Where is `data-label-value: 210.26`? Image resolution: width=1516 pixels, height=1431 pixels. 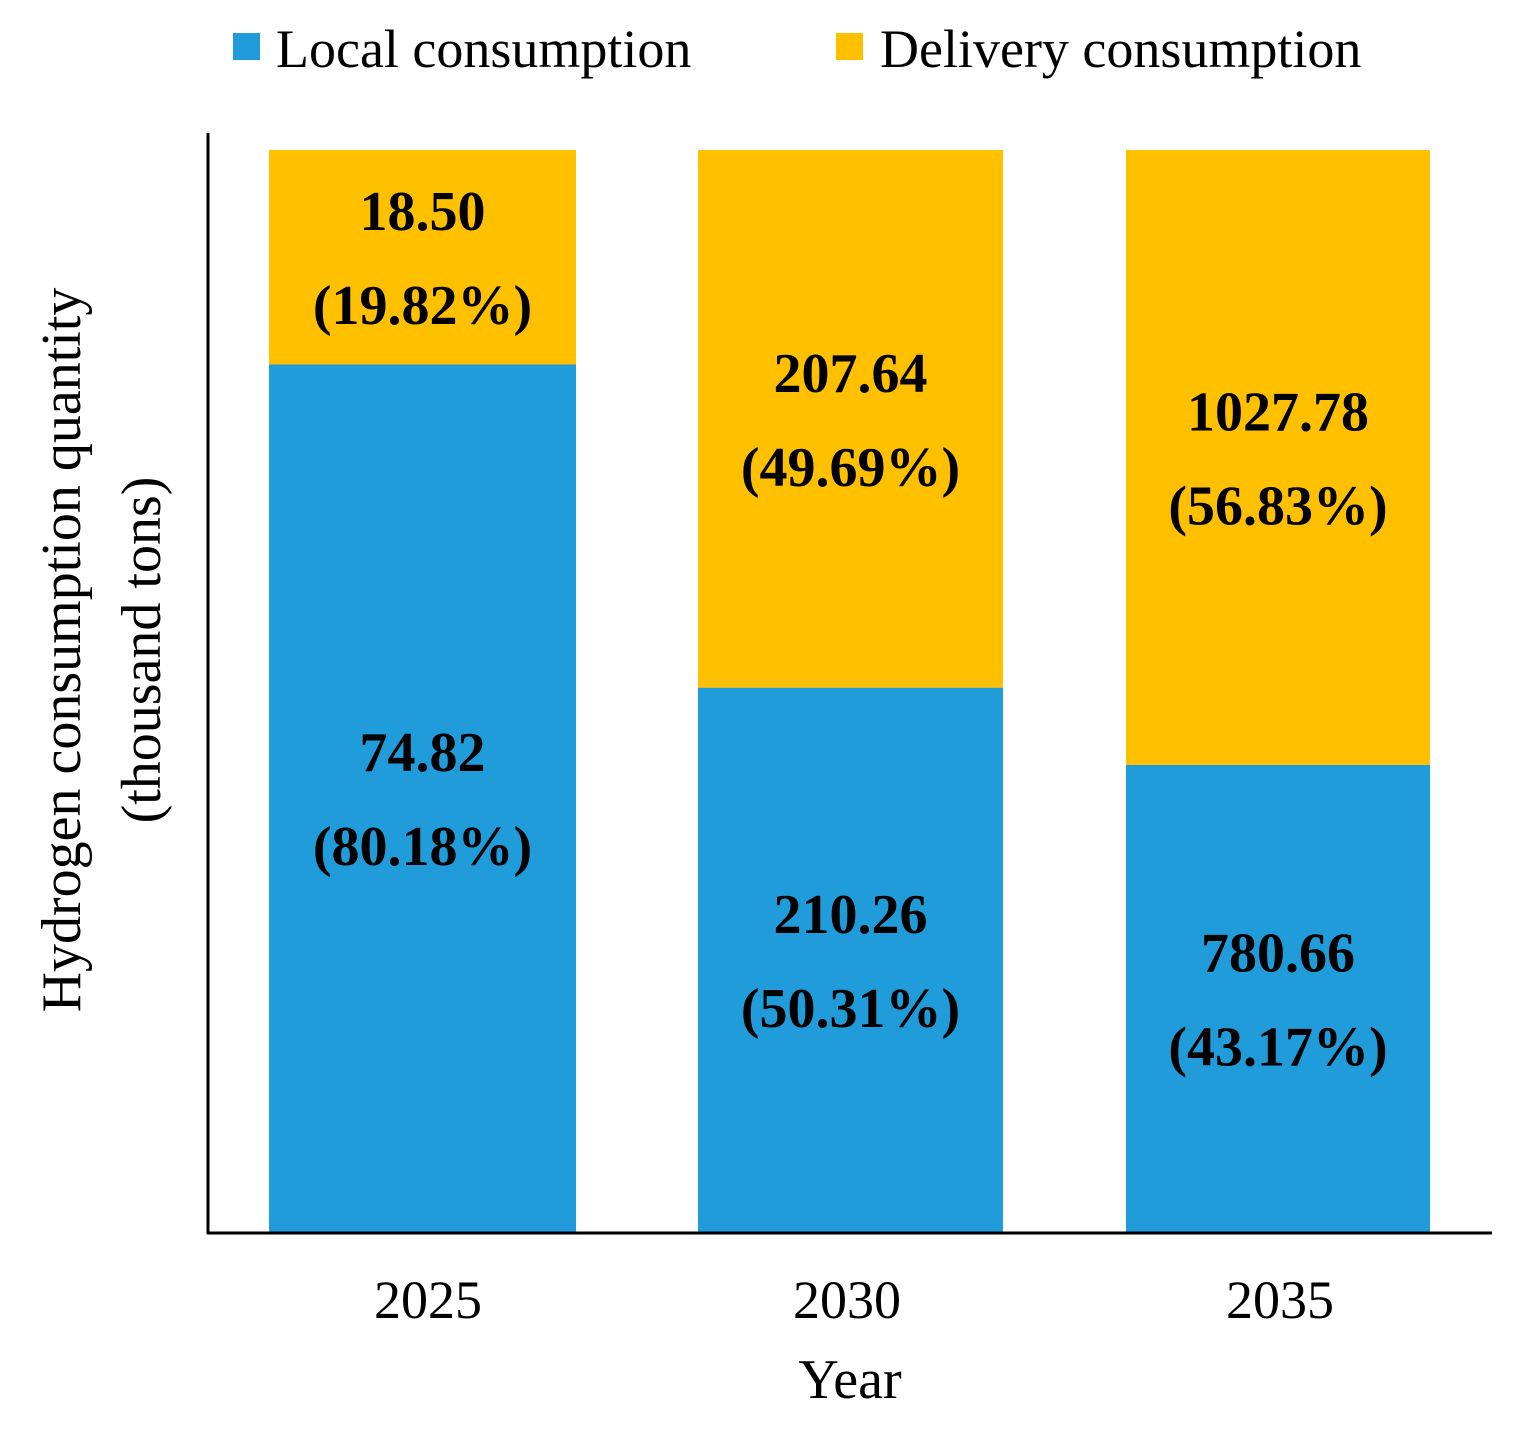 data-label-value: 210.26 is located at coordinates (851, 915).